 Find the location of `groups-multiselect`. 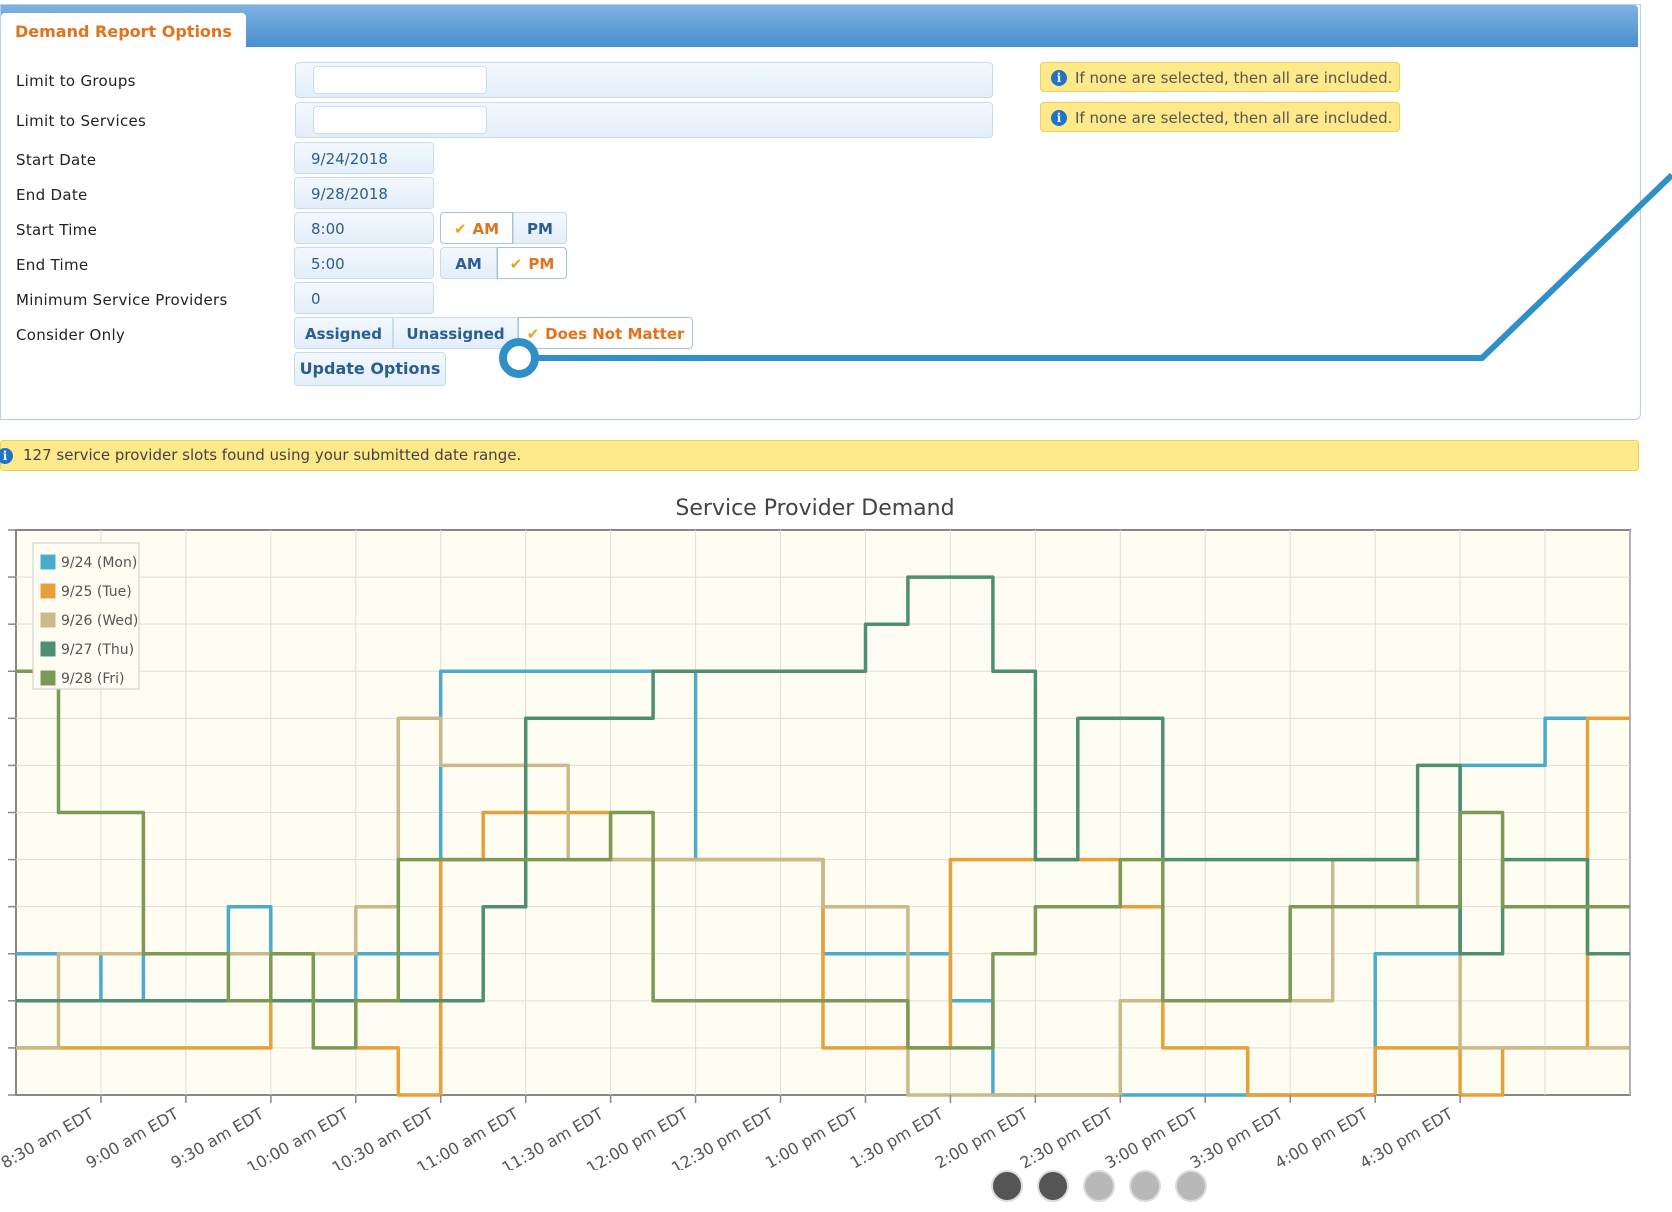

groups-multiselect is located at coordinates (644, 80).